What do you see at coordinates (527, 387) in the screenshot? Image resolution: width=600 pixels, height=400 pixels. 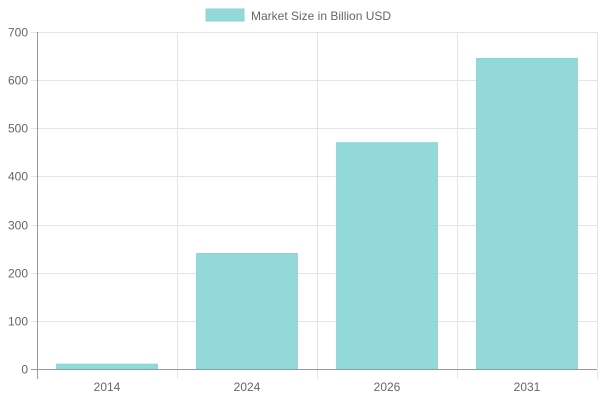 I see `x-tick-label: 2031` at bounding box center [527, 387].